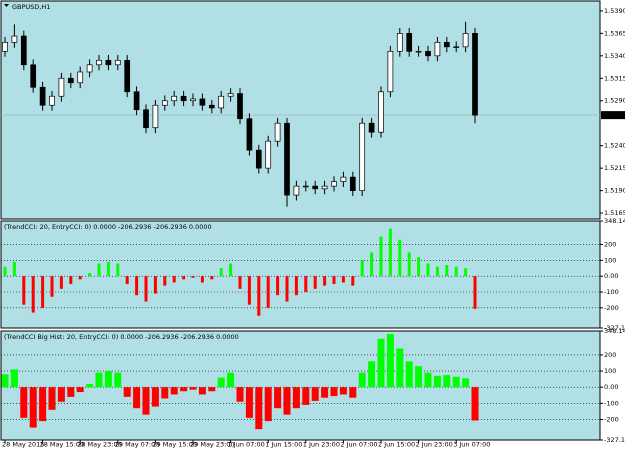 The height and width of the screenshot is (449, 625). Describe the element at coordinates (358, 445) in the screenshot. I see `x-tick-label: 2 Jun 07:00` at that location.